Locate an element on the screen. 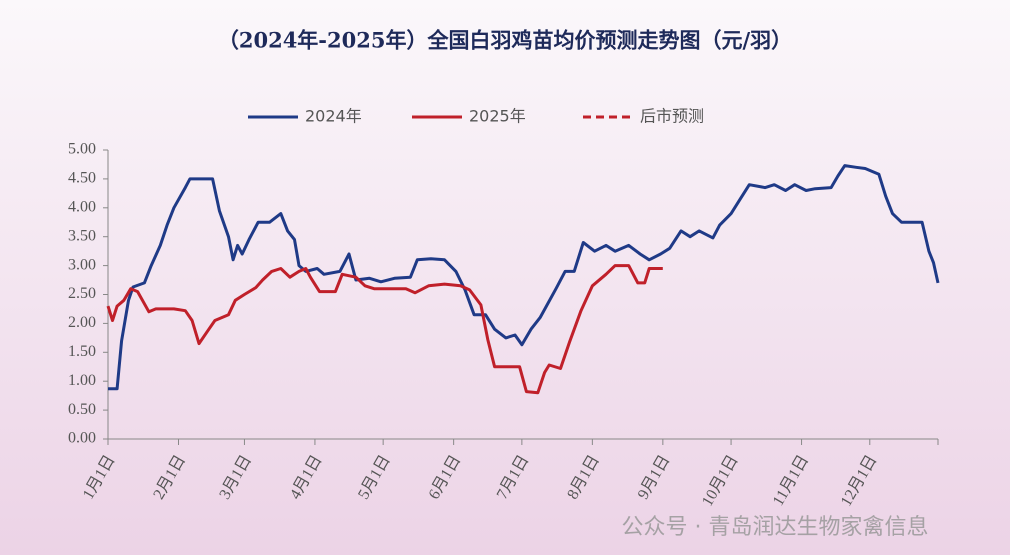 This screenshot has height=555, width=1010. y-tick-label: 3.50 is located at coordinates (82, 235).